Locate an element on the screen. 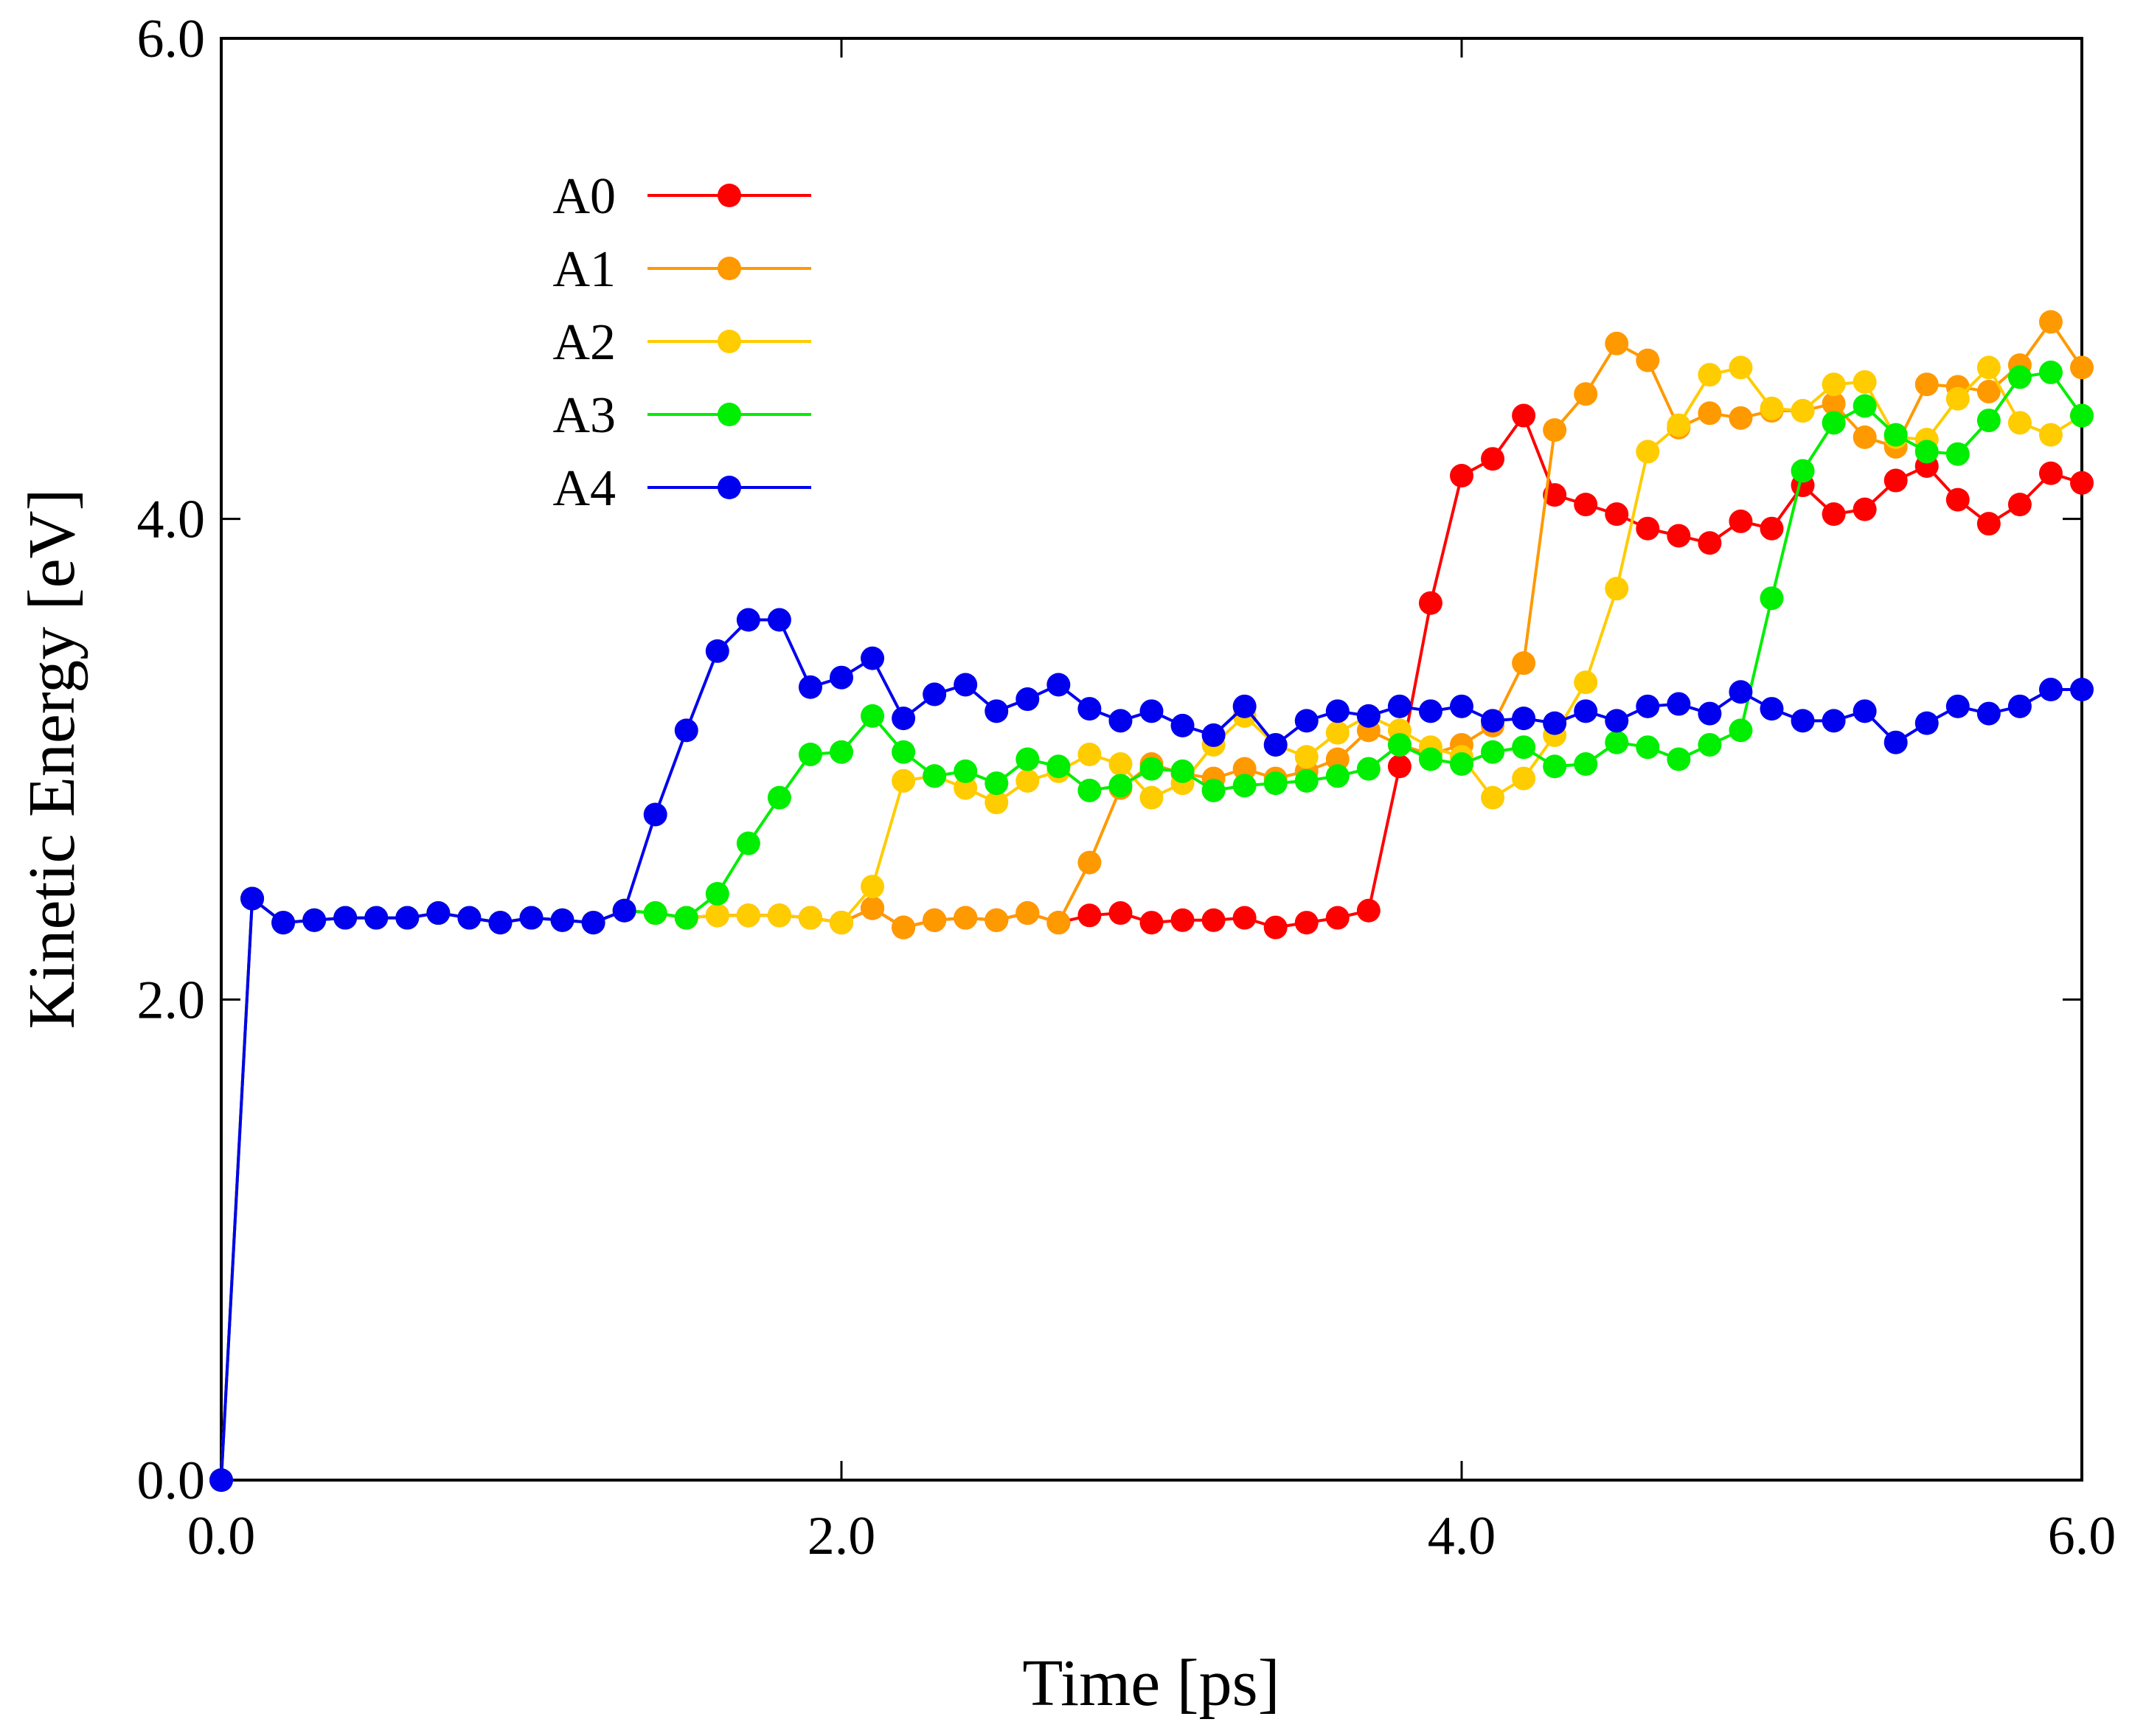 This screenshot has width=2132, height=1736. legend-label: A2 is located at coordinates (584, 343).